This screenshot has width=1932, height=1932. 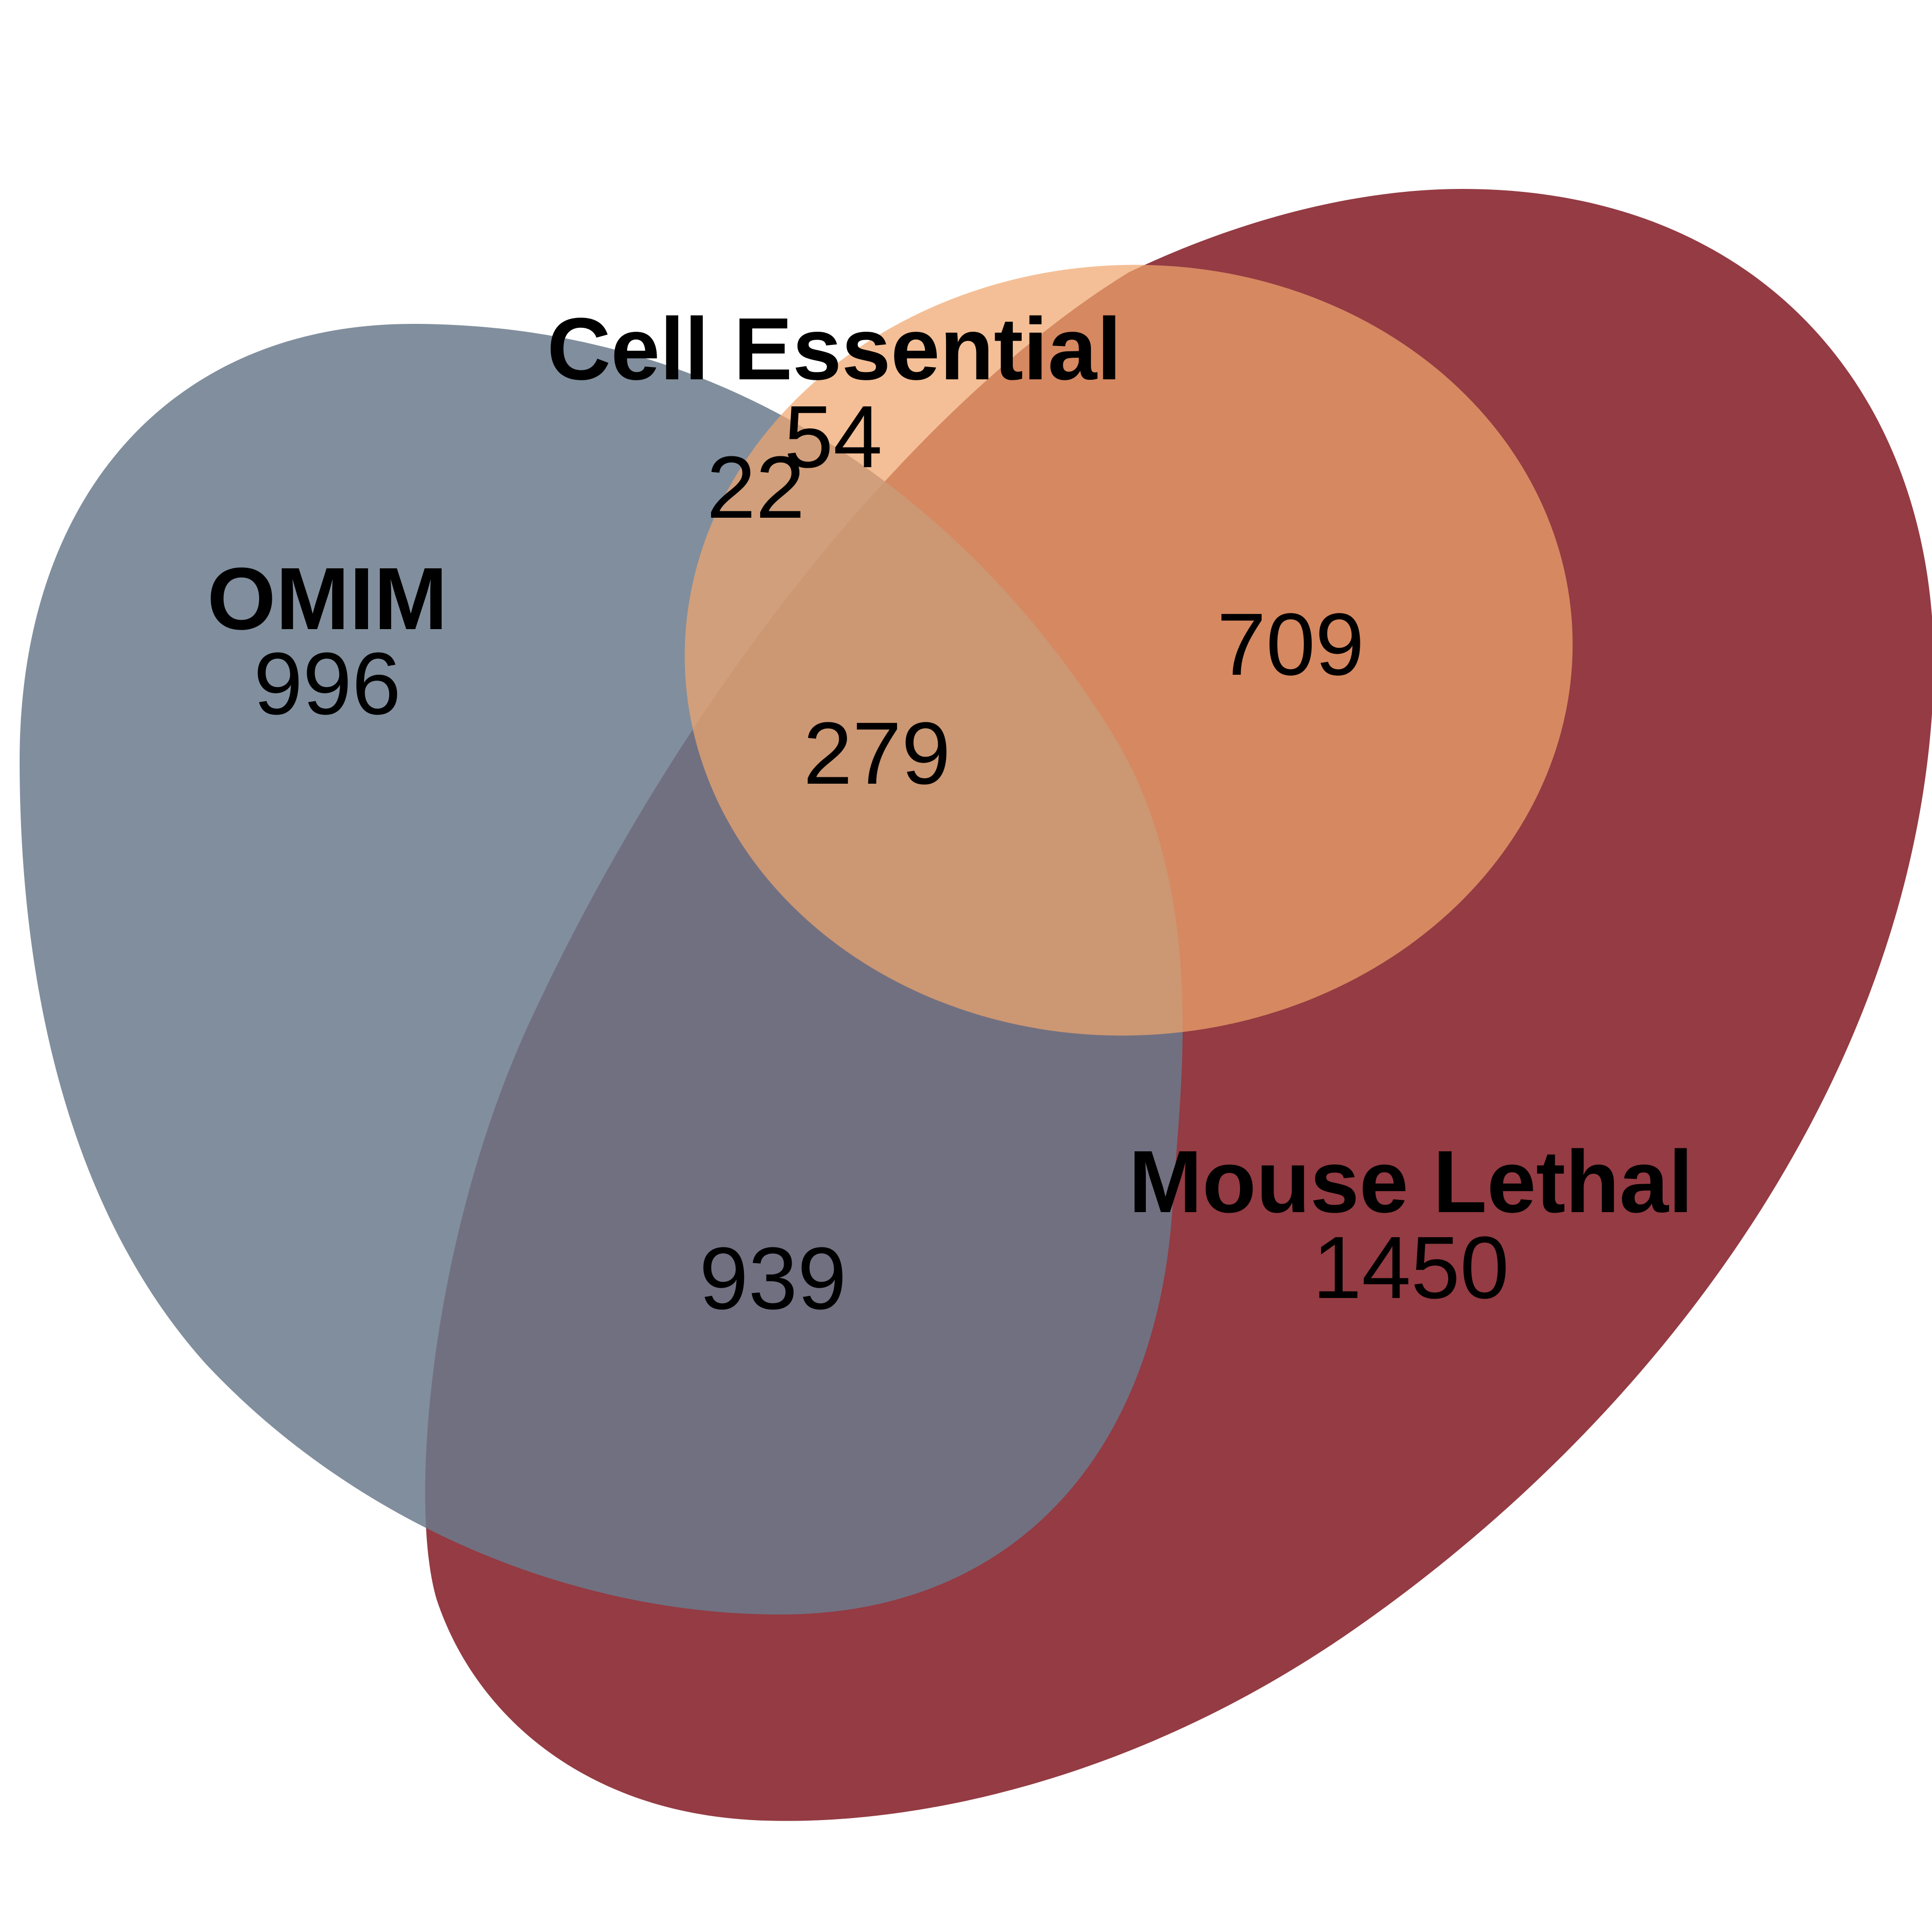 I want to click on omim-label: OMIM, so click(x=327, y=599).